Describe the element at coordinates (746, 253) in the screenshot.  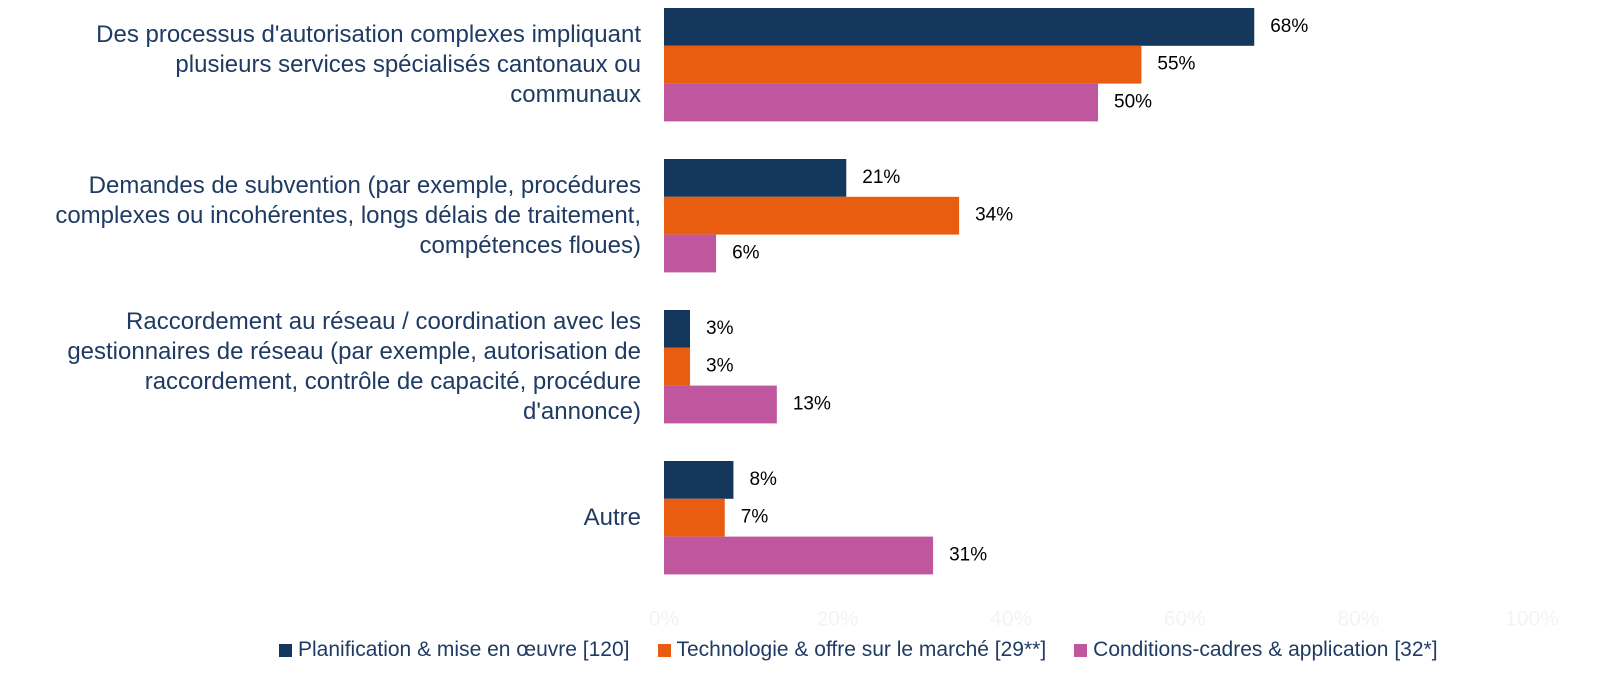
I see `value-label: 6%` at that location.